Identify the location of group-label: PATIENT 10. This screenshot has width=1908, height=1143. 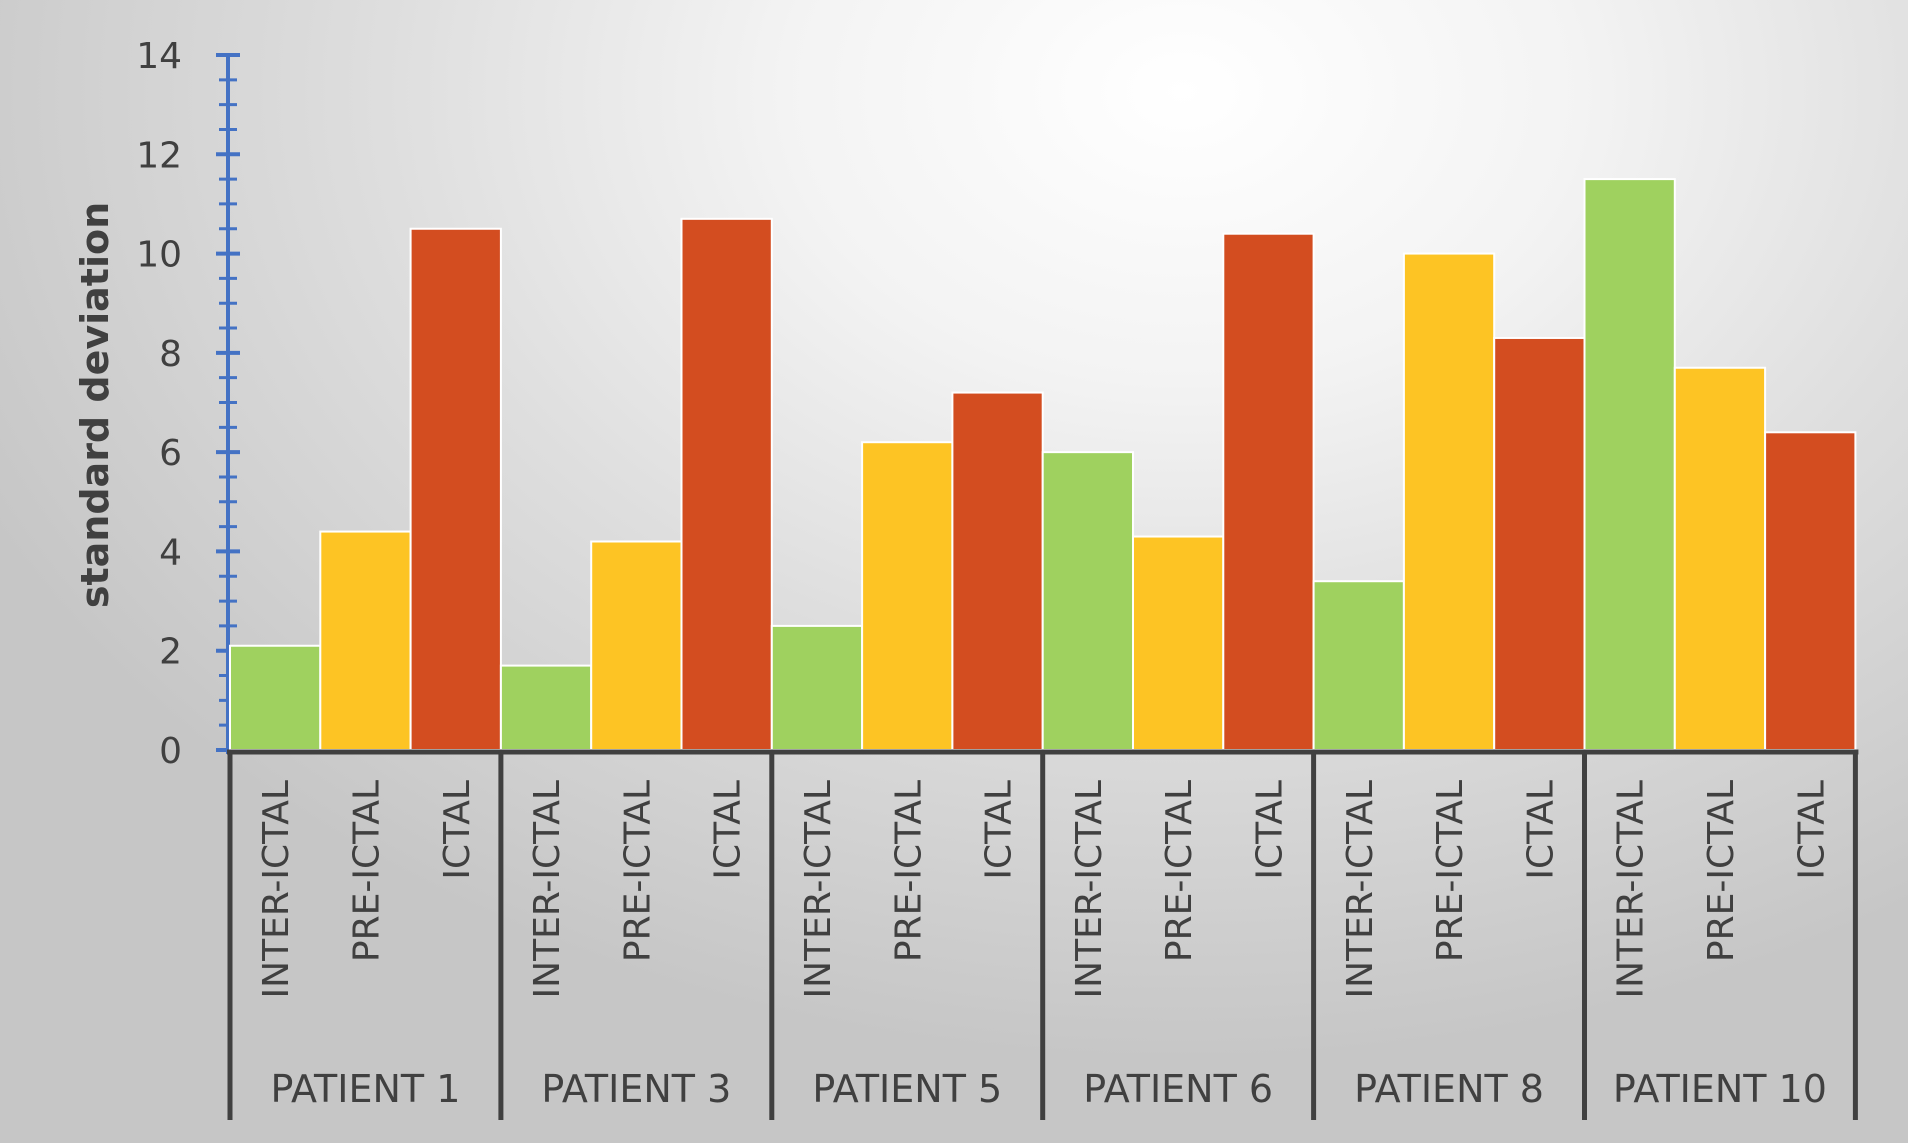
(1720, 1089).